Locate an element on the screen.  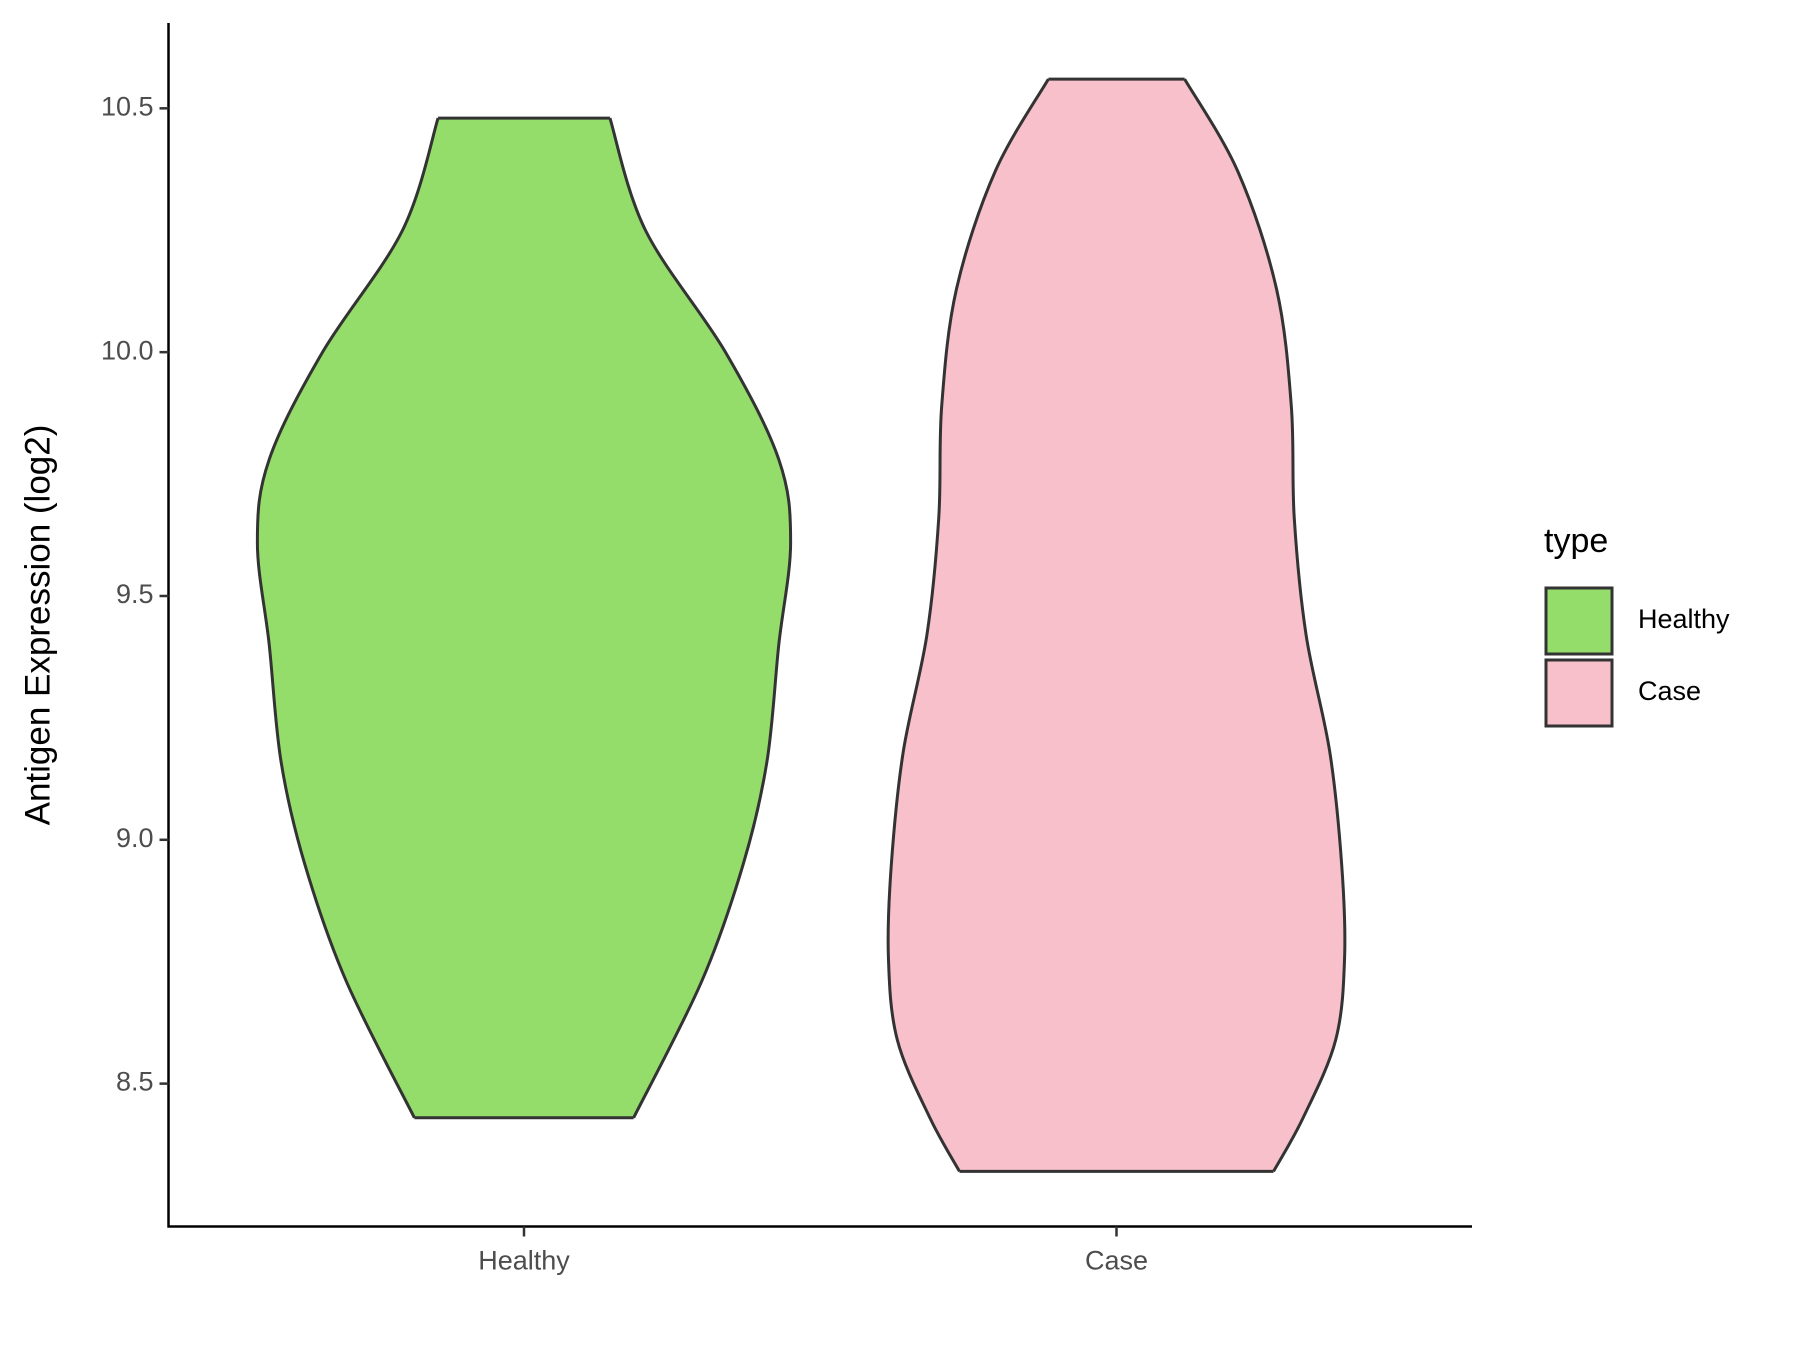
y-tick-label: 10.5 is located at coordinates (127, 106).